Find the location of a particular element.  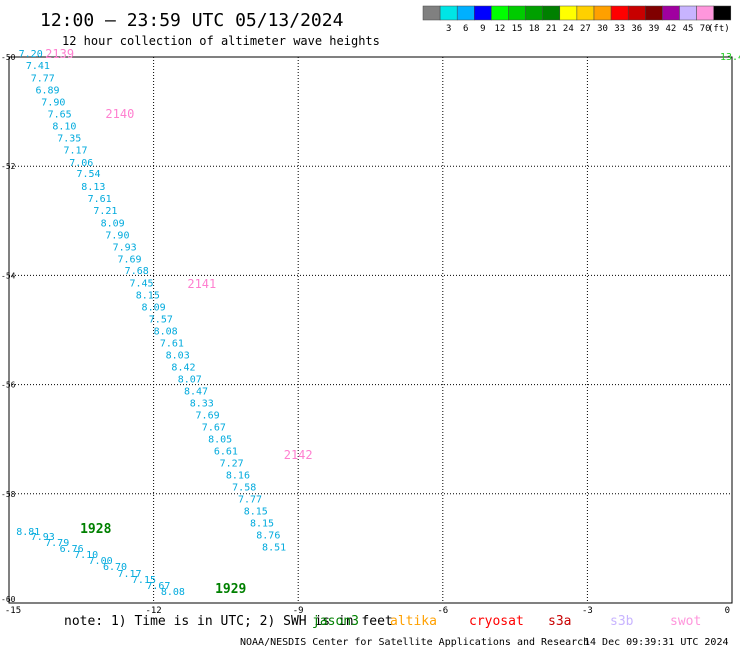

lon-tick-label: -15 is located at coordinates (13, 611).